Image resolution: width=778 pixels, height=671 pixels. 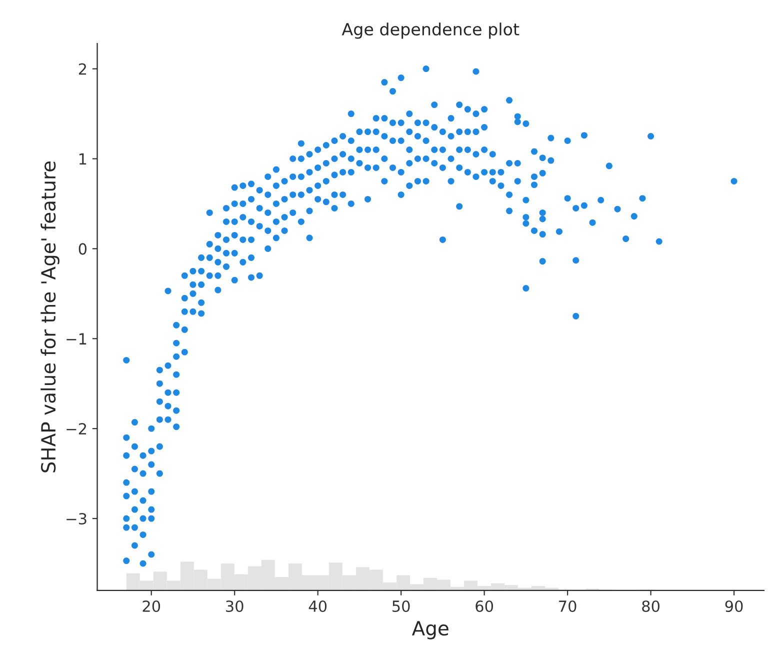 I want to click on x-tick-label: 80, so click(x=651, y=606).